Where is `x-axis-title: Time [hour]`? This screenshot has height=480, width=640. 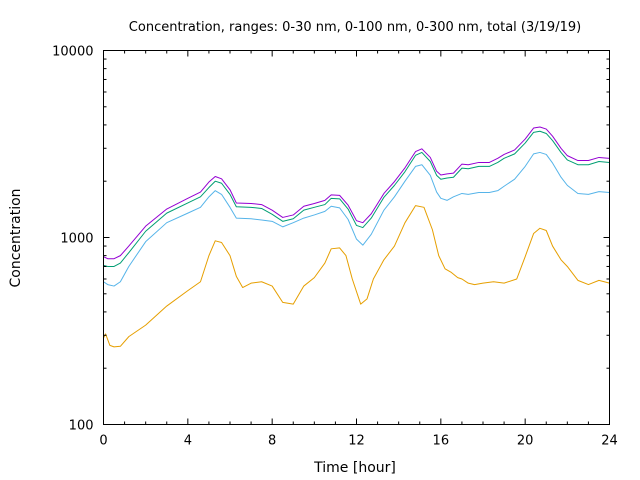 x-axis-title: Time [hour] is located at coordinates (354, 468).